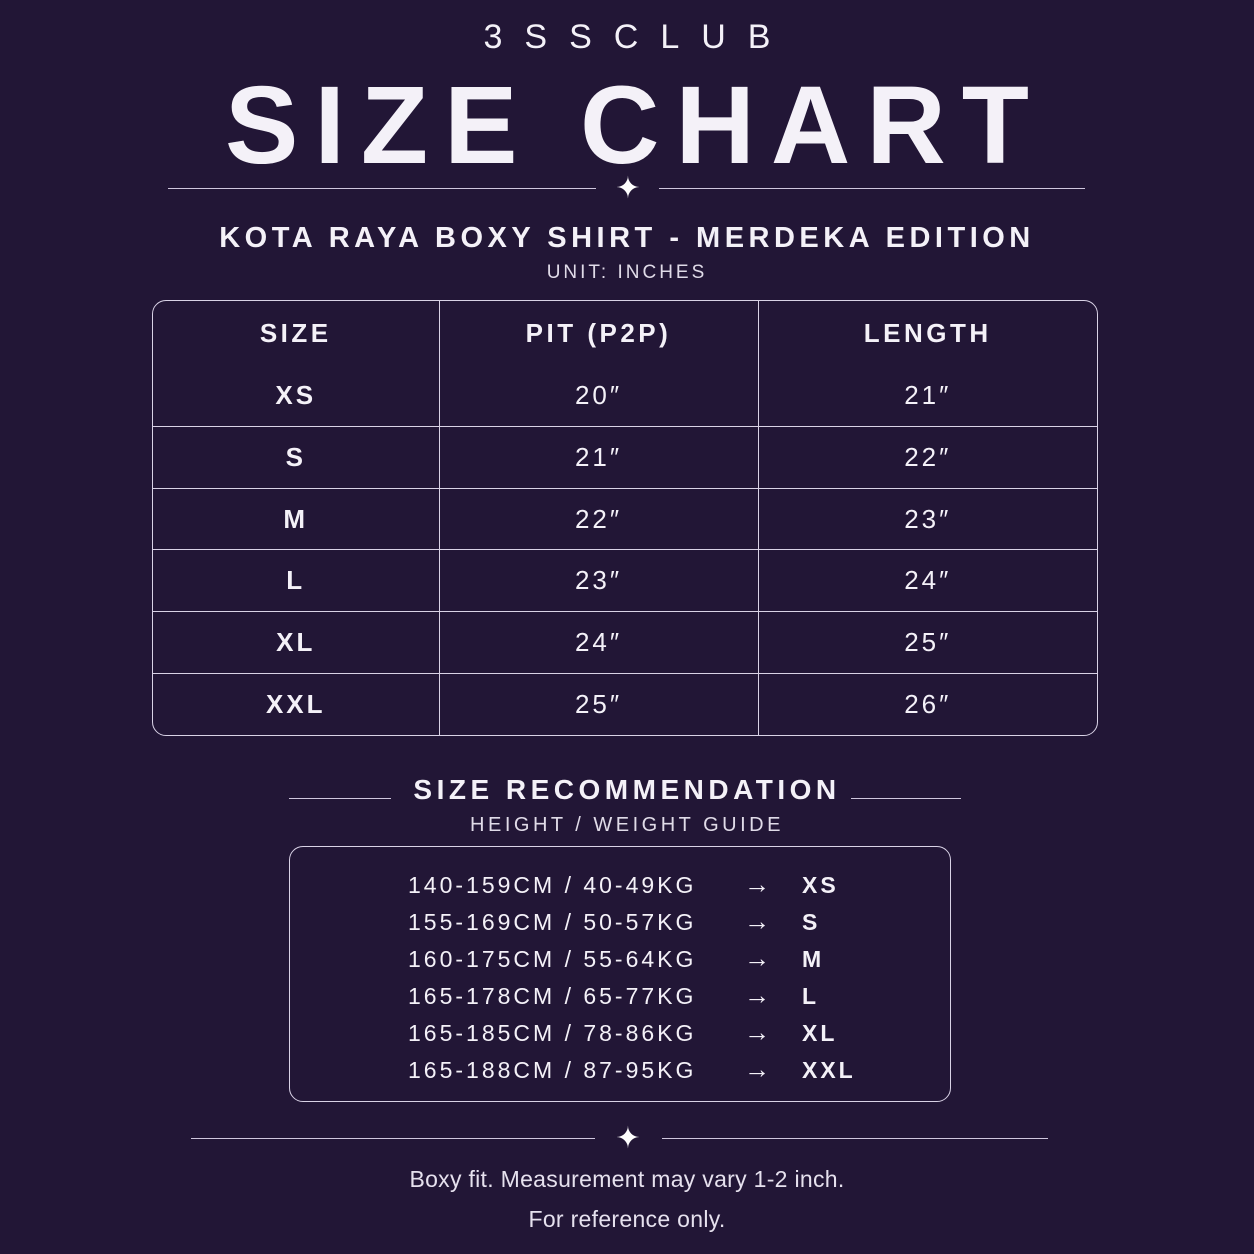 Image resolution: width=1254 pixels, height=1254 pixels. I want to click on footer-note-line1: Boxy fit. Measurement may vary 1-2 inch., so click(627, 1179).